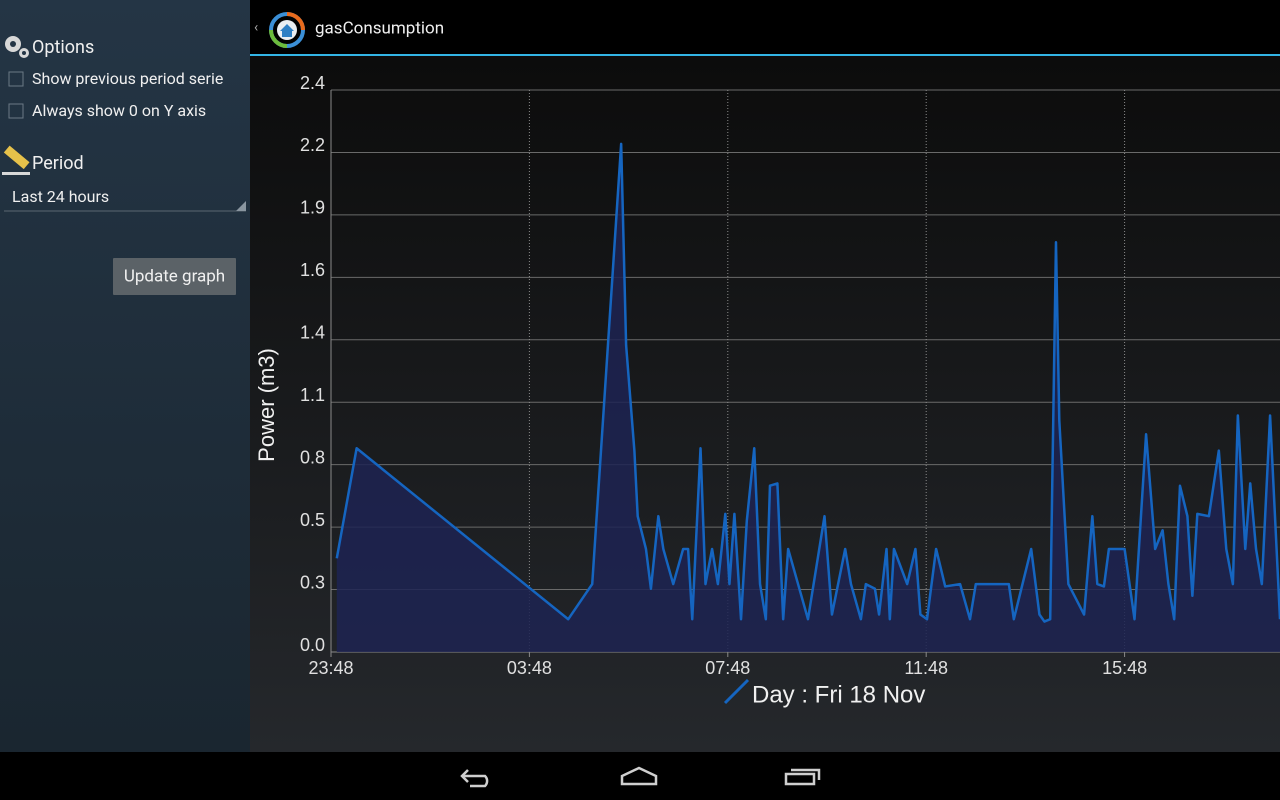 Image resolution: width=1280 pixels, height=800 pixels. I want to click on y-tick-label: 2.4, so click(312, 83).